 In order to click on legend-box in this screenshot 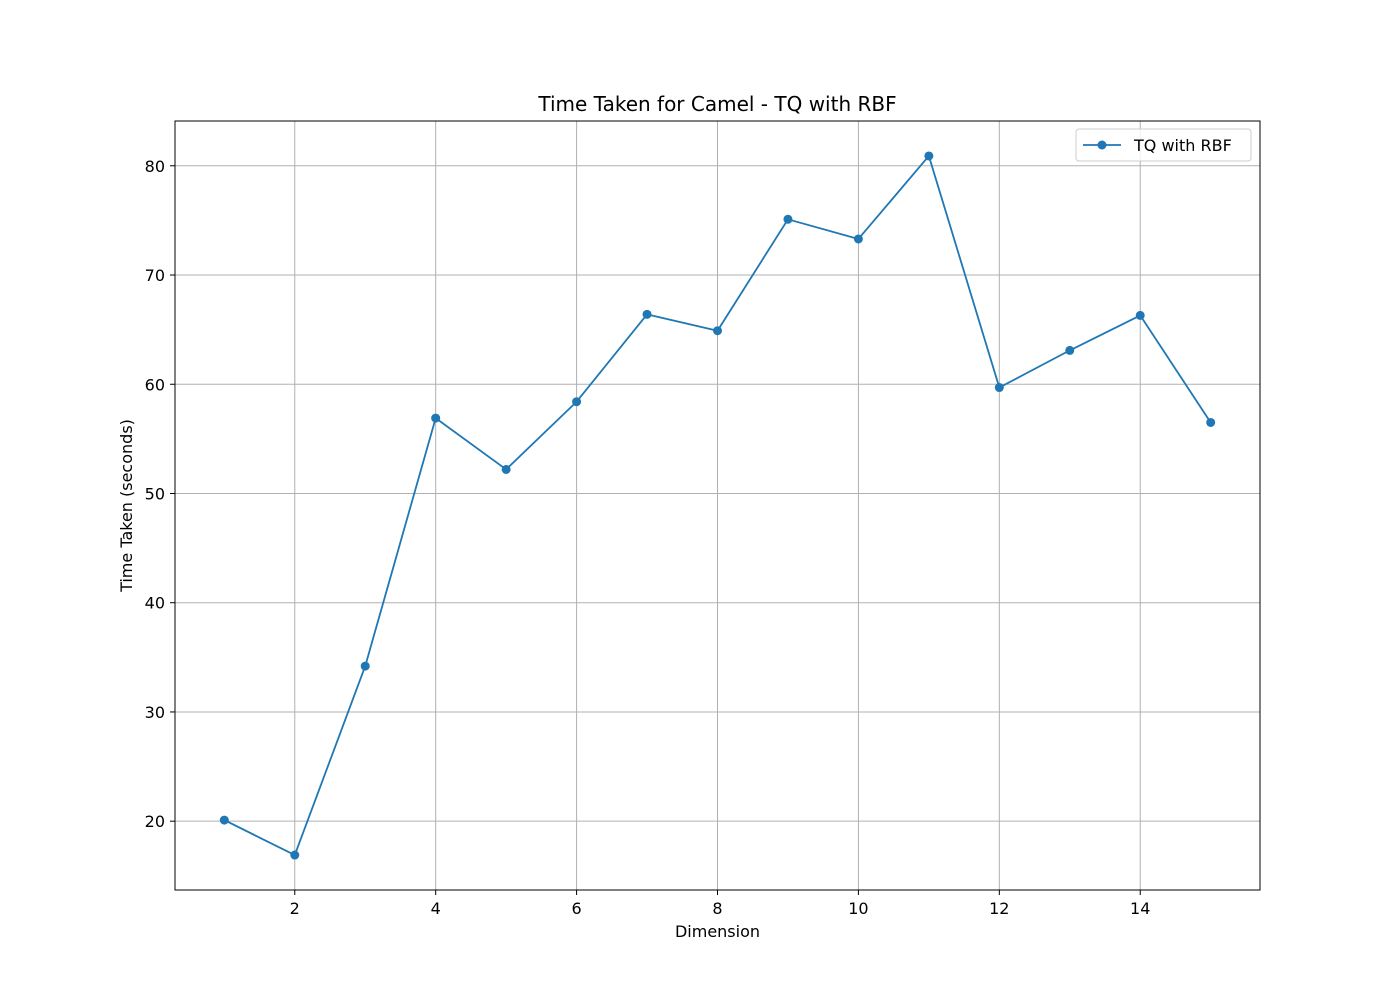, I will do `click(1163, 145)`.